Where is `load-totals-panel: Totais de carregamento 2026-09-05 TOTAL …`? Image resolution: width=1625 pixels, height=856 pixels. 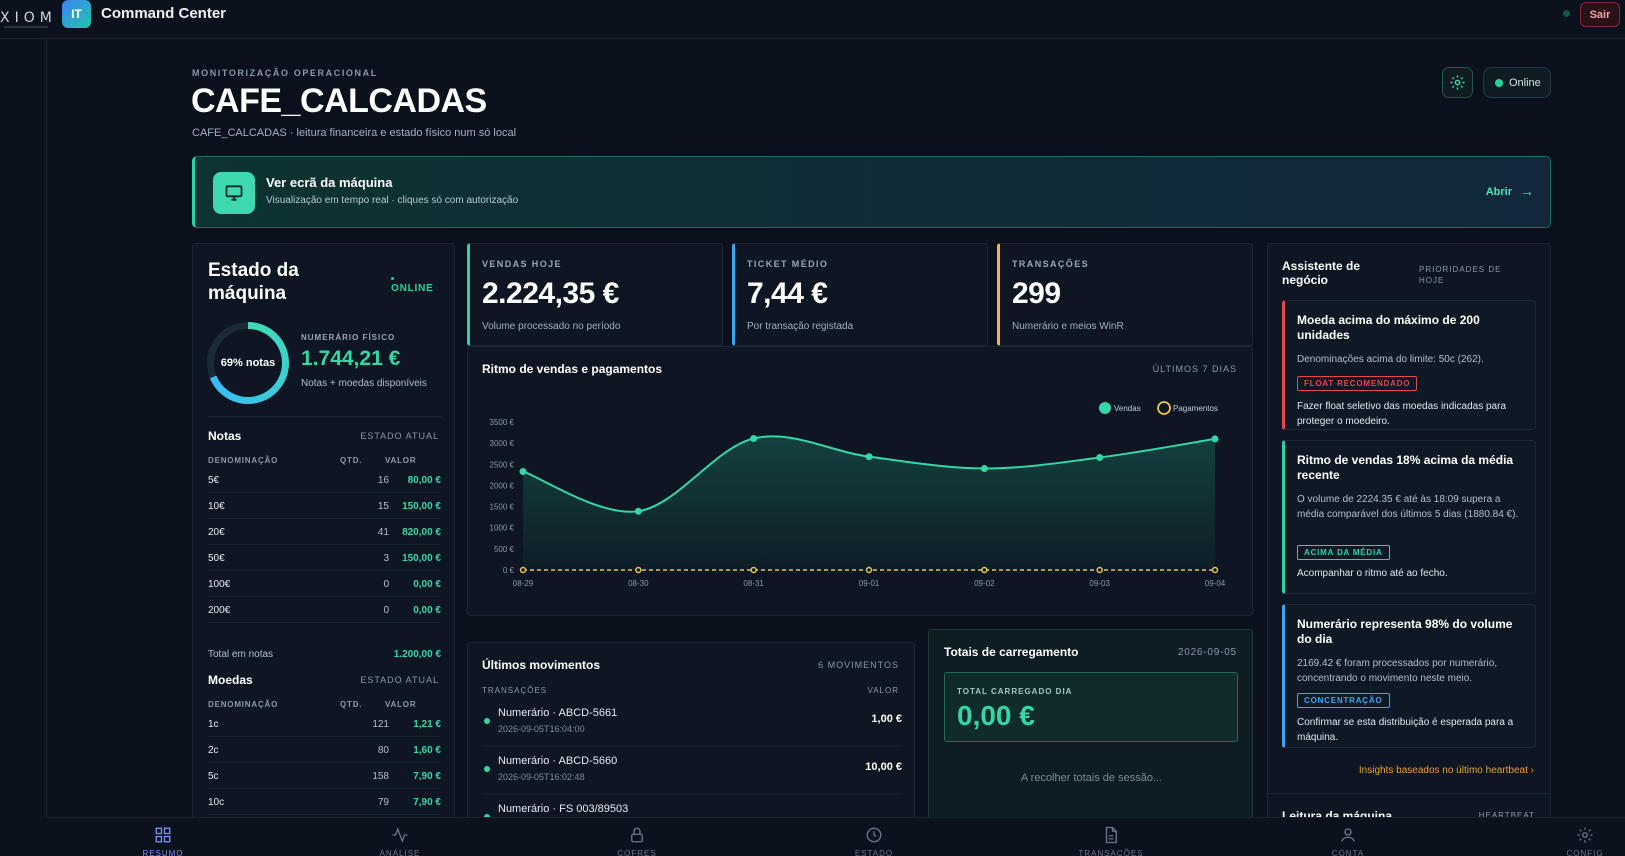
load-totals-panel: Totais de carregamento 2026-09-05 TOTAL … is located at coordinates (1090, 725).